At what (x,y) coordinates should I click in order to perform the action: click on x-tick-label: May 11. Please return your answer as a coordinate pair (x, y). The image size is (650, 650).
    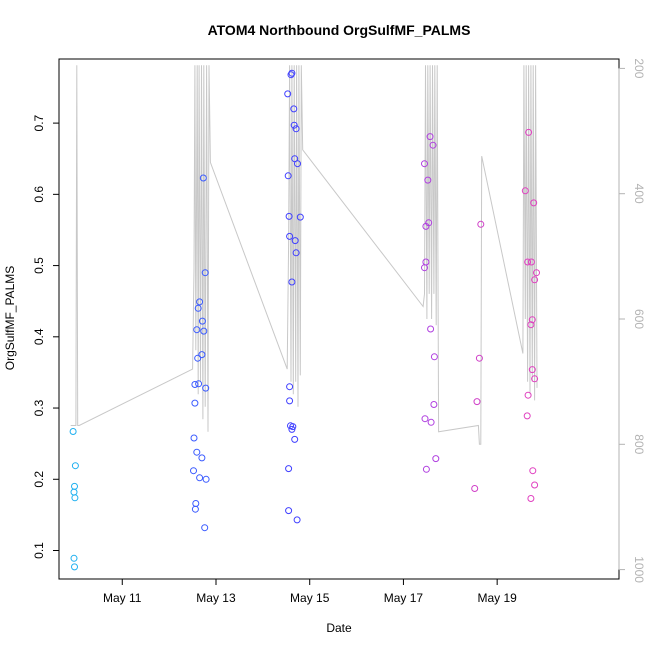
    Looking at the image, I should click on (122, 598).